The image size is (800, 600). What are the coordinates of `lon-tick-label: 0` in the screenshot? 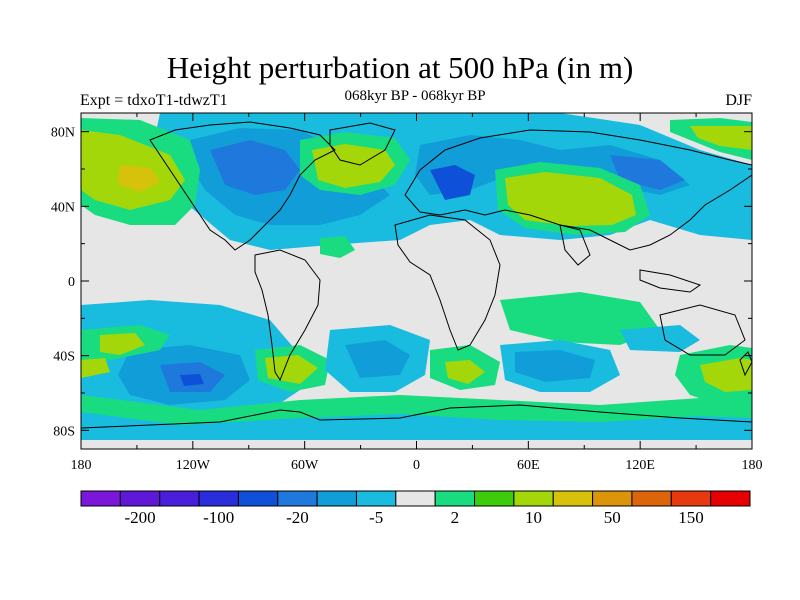 It's located at (416, 465).